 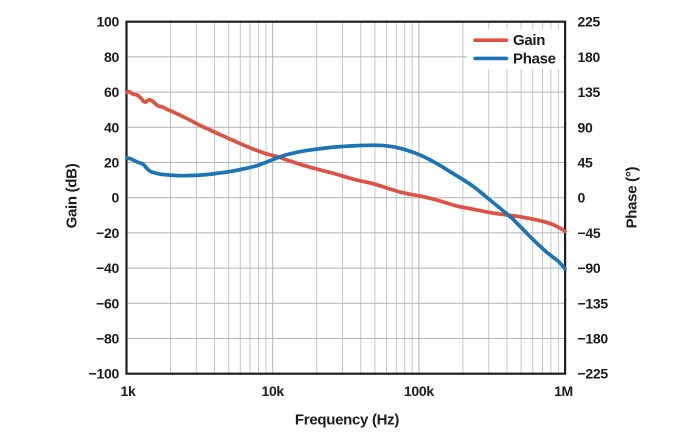 I want to click on svg-text: 20, so click(x=111, y=163).